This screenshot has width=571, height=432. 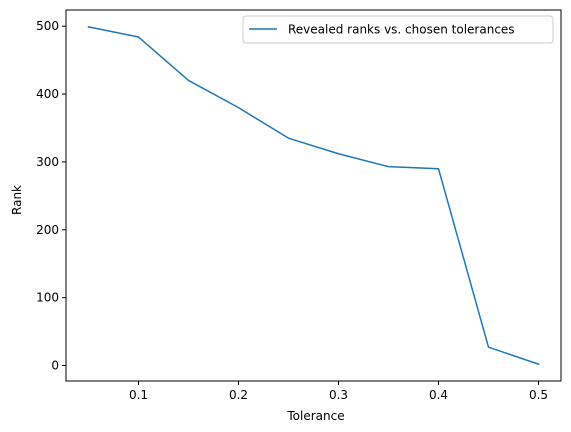 I want to click on y-tick-label: 400, so click(x=47, y=94).